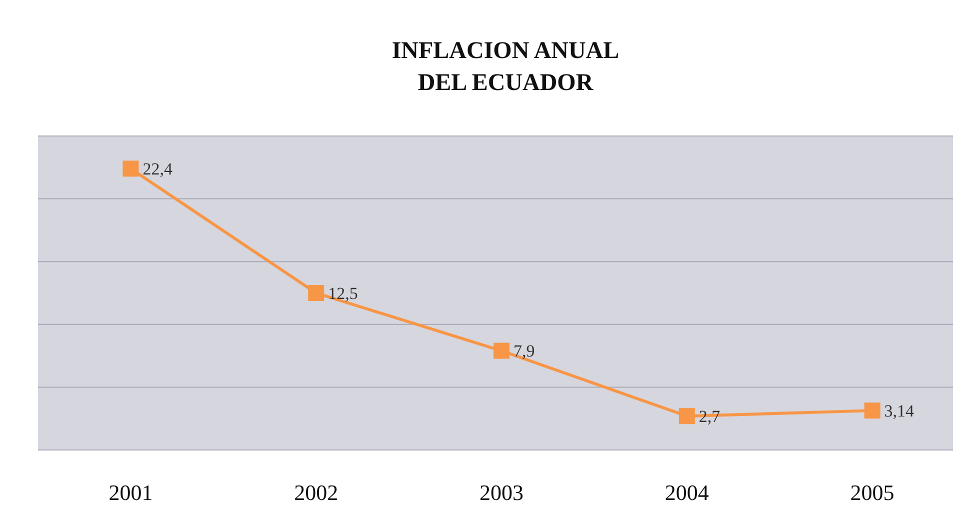 This screenshot has width=962, height=529. Describe the element at coordinates (872, 492) in the screenshot. I see `x-tick-label: 2005` at that location.